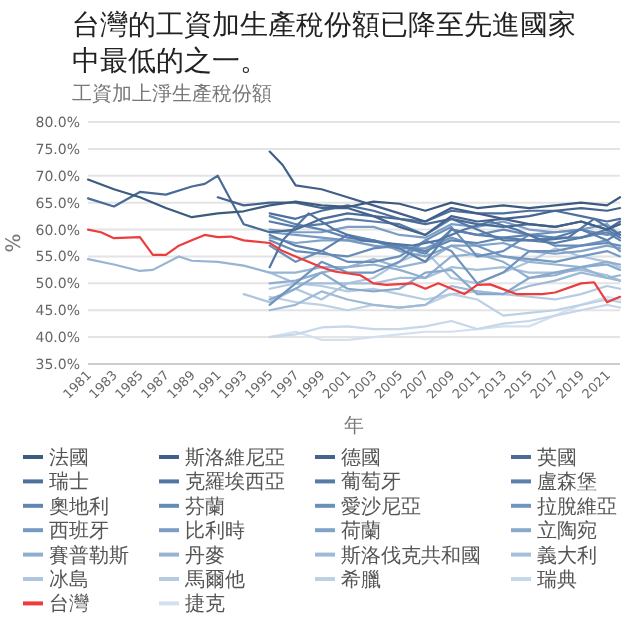 This screenshot has height=640, width=640. Describe the element at coordinates (69, 482) in the screenshot. I see `legend-label: 瑞士` at that location.